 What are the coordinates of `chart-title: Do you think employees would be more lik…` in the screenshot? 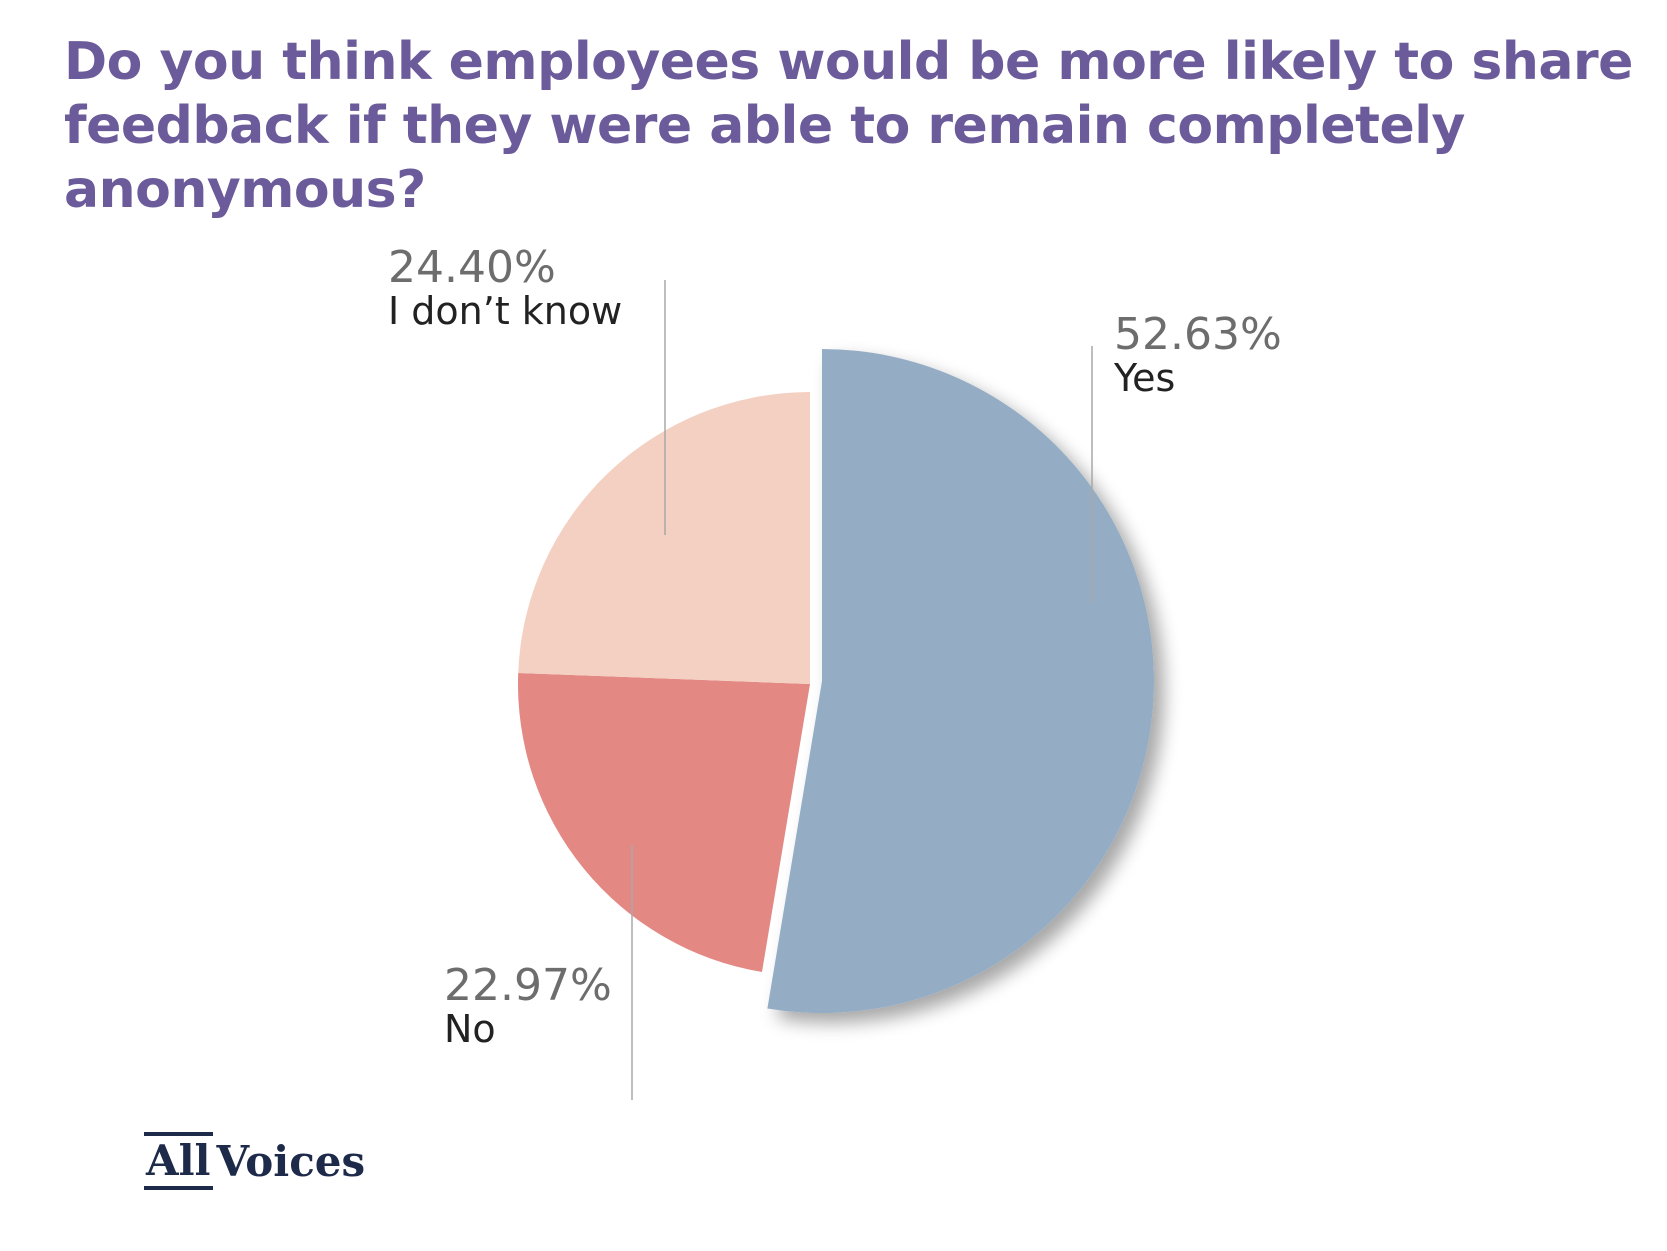 It's located at (848, 126).